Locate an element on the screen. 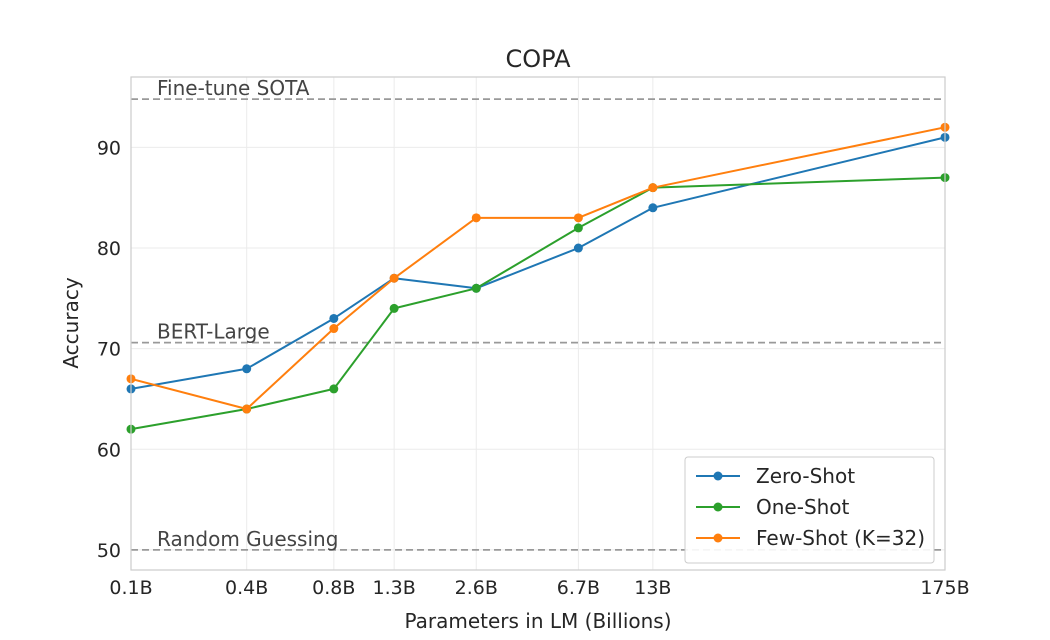 Image resolution: width=1050 pixels, height=640 pixels. x-tick-label: 1.3B is located at coordinates (394, 588).